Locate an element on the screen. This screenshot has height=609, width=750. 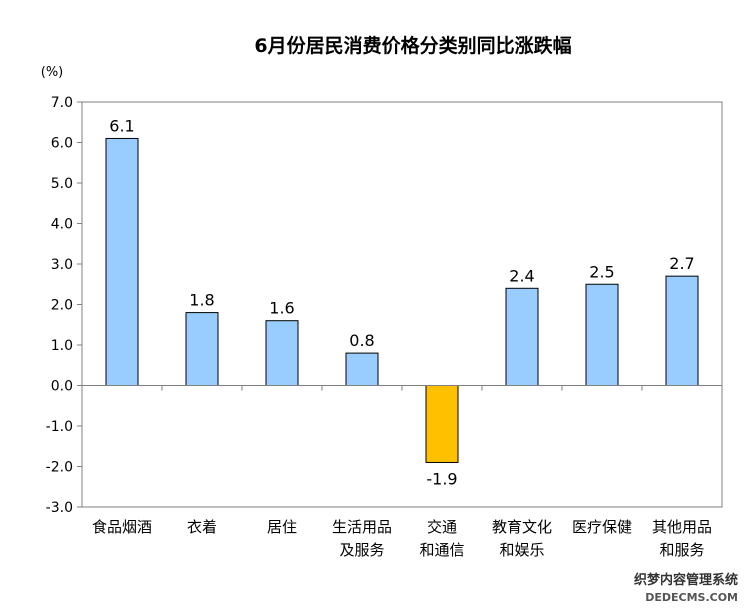
y-tick-label: 5.0 is located at coordinates (62, 184).